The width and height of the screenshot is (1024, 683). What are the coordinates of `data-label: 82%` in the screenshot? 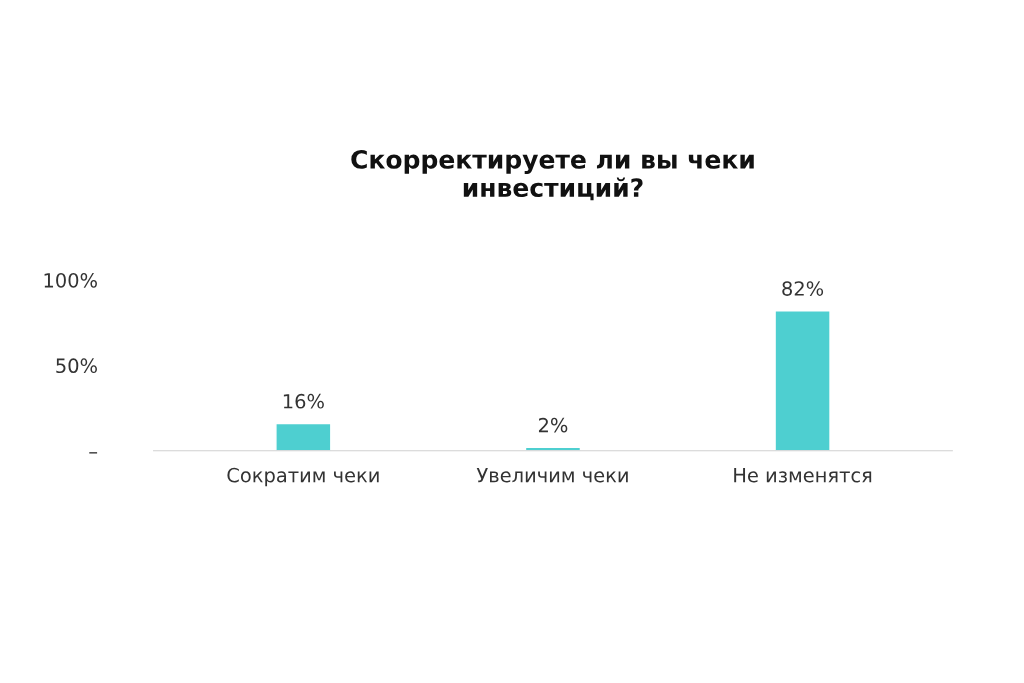 It's located at (803, 288).